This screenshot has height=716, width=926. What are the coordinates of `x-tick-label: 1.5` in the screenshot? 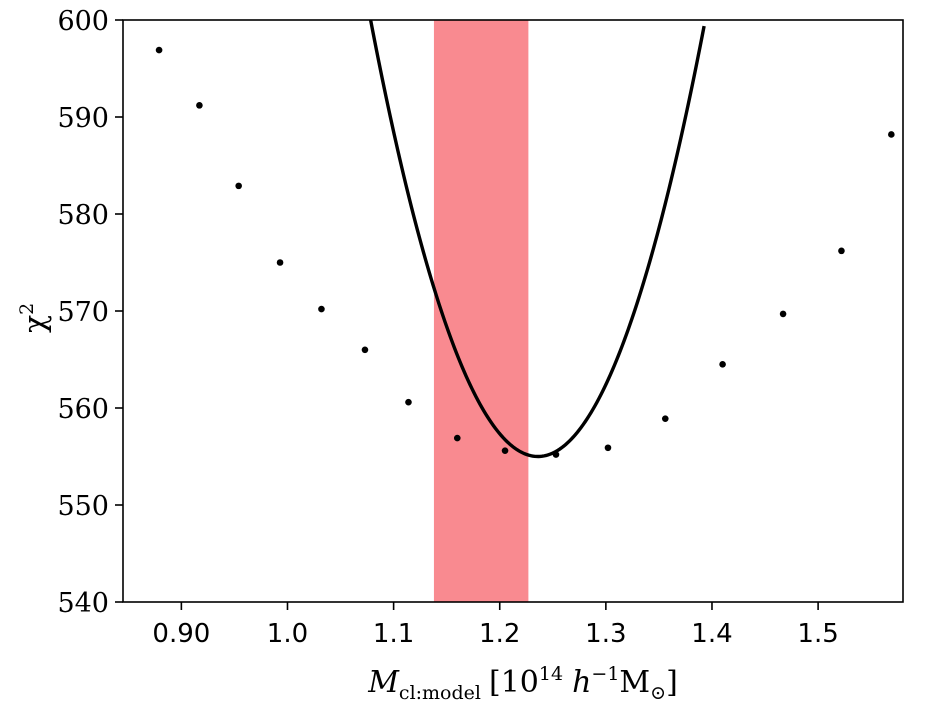 It's located at (817, 634).